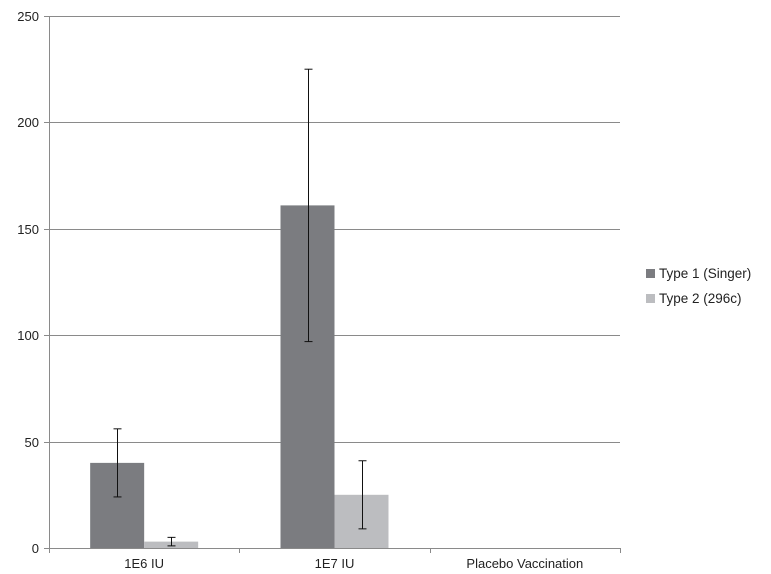  What do you see at coordinates (698, 286) in the screenshot?
I see `legend: Type 1 (Singer) Type 2 (296c)` at bounding box center [698, 286].